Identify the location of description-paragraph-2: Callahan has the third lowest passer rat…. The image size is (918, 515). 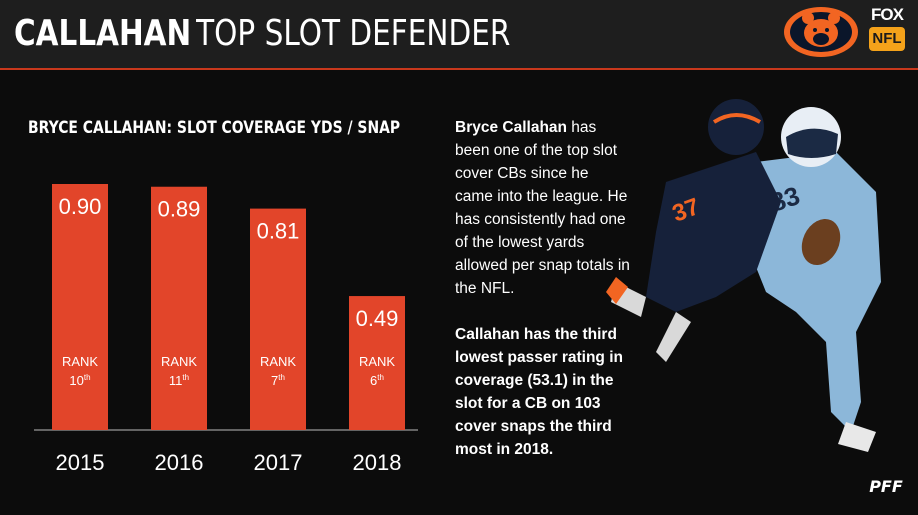
(539, 392).